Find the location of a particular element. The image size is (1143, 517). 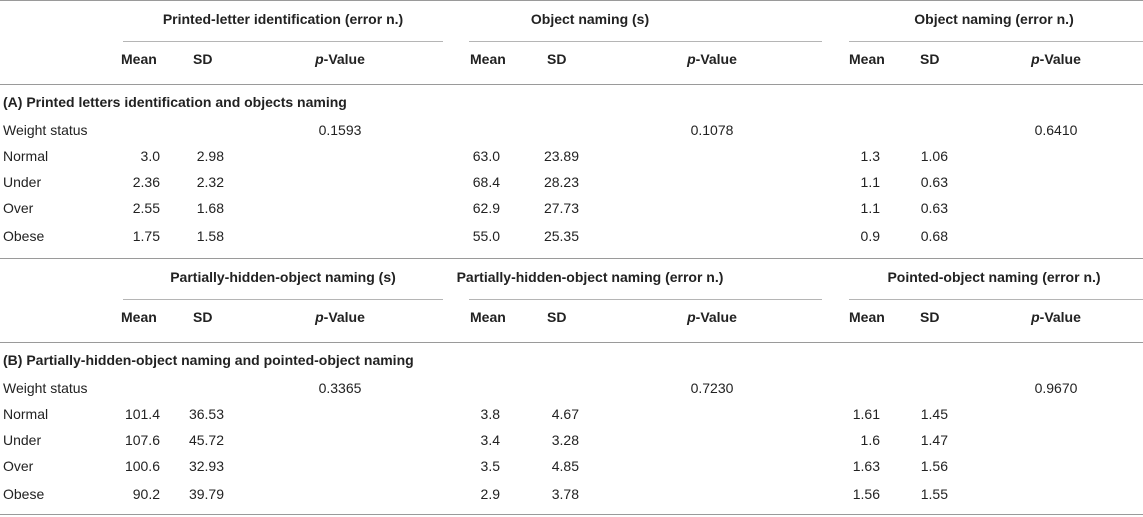

sd-cell: 25.35 is located at coordinates (561, 236).